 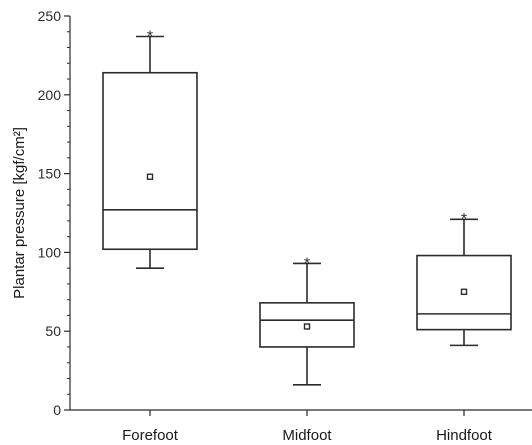 I want to click on x-category-label: Midfoot, so click(x=307, y=435).